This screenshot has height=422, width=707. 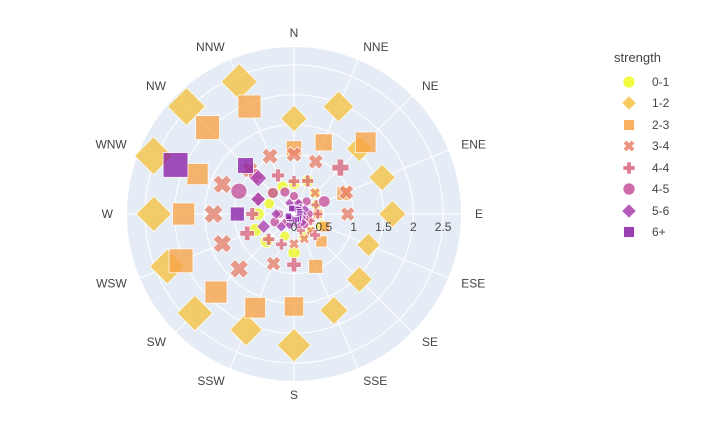 I want to click on radial-tick-label: 0.5, so click(x=323, y=227).